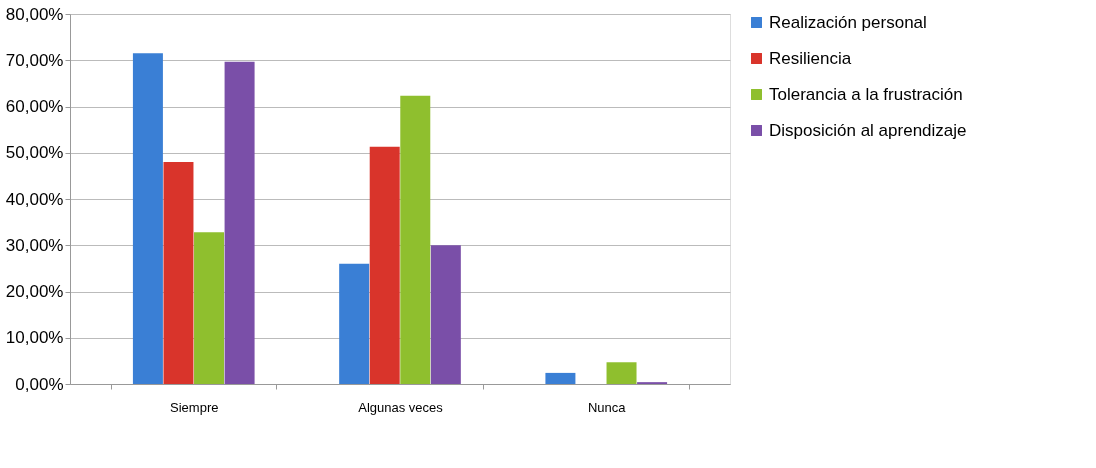 The image size is (1096, 468). Describe the element at coordinates (39, 384) in the screenshot. I see `y-tick-label: 0,00%` at that location.